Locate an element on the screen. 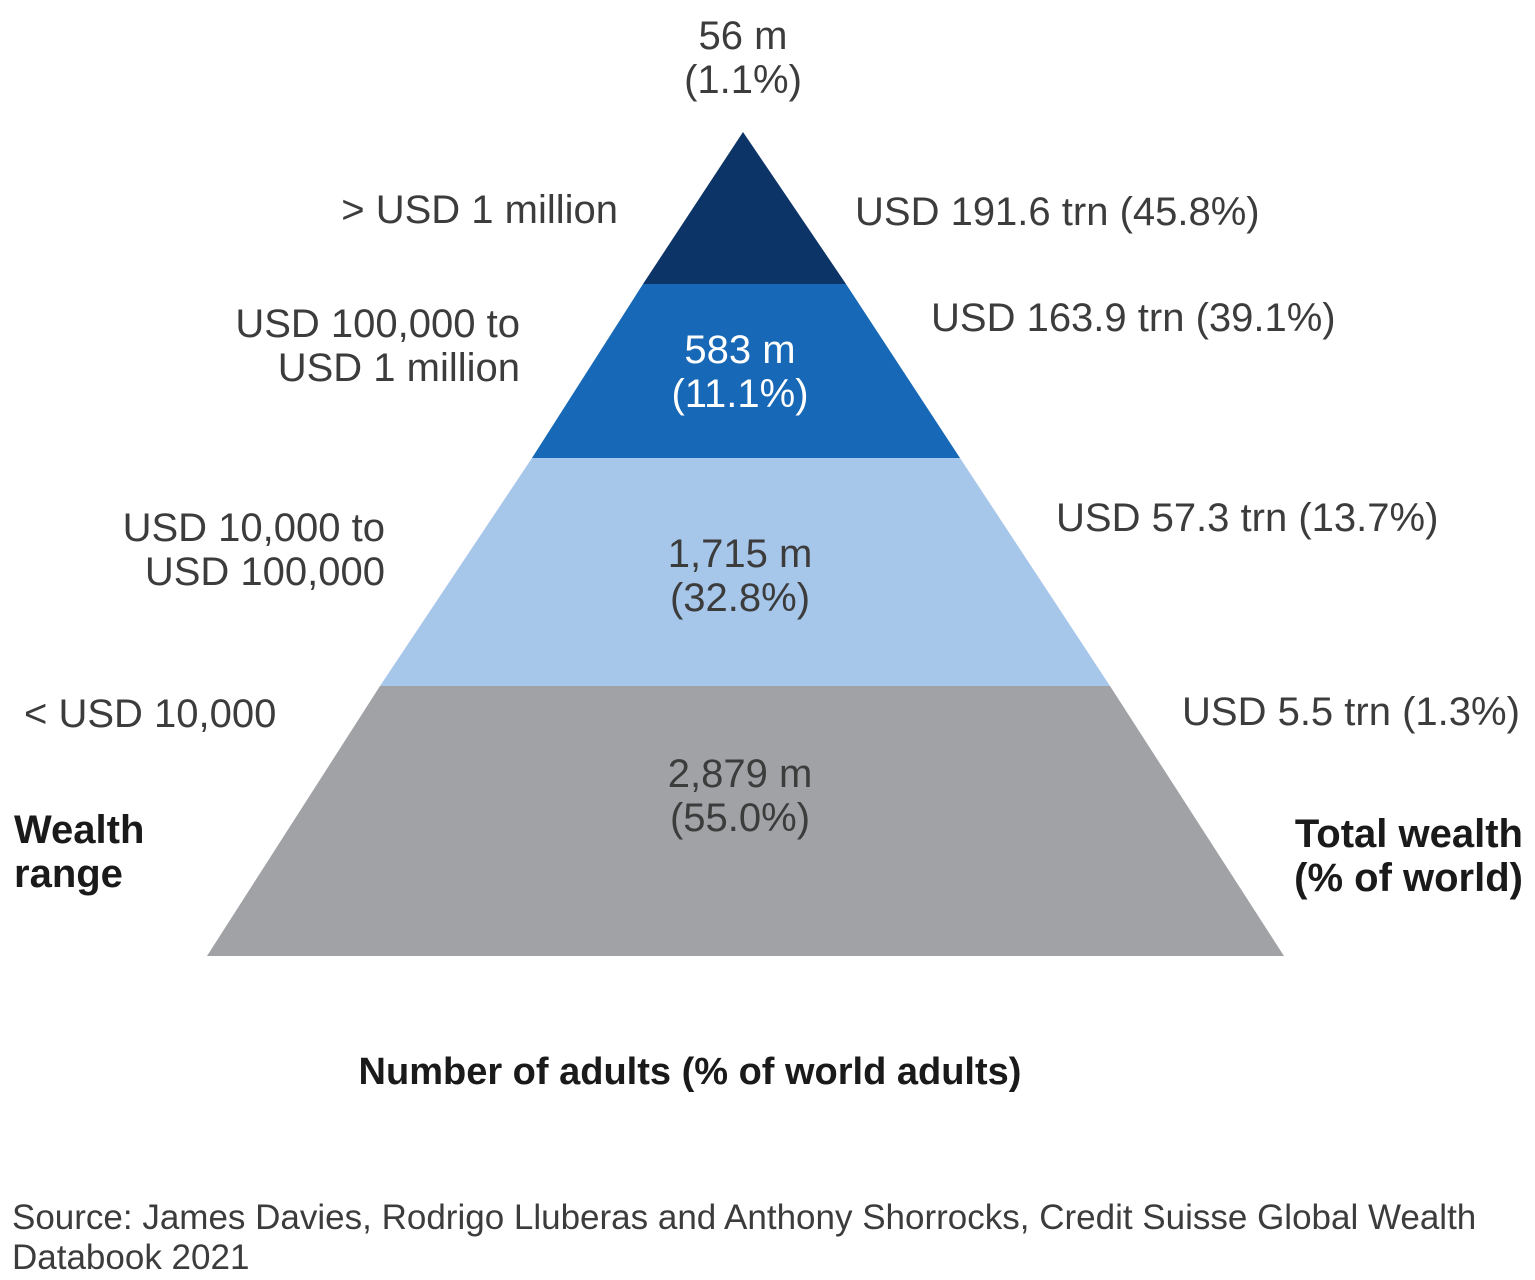  tier-base-wealth-label: USD 5.5 trn (1.3%) is located at coordinates (1351, 712).